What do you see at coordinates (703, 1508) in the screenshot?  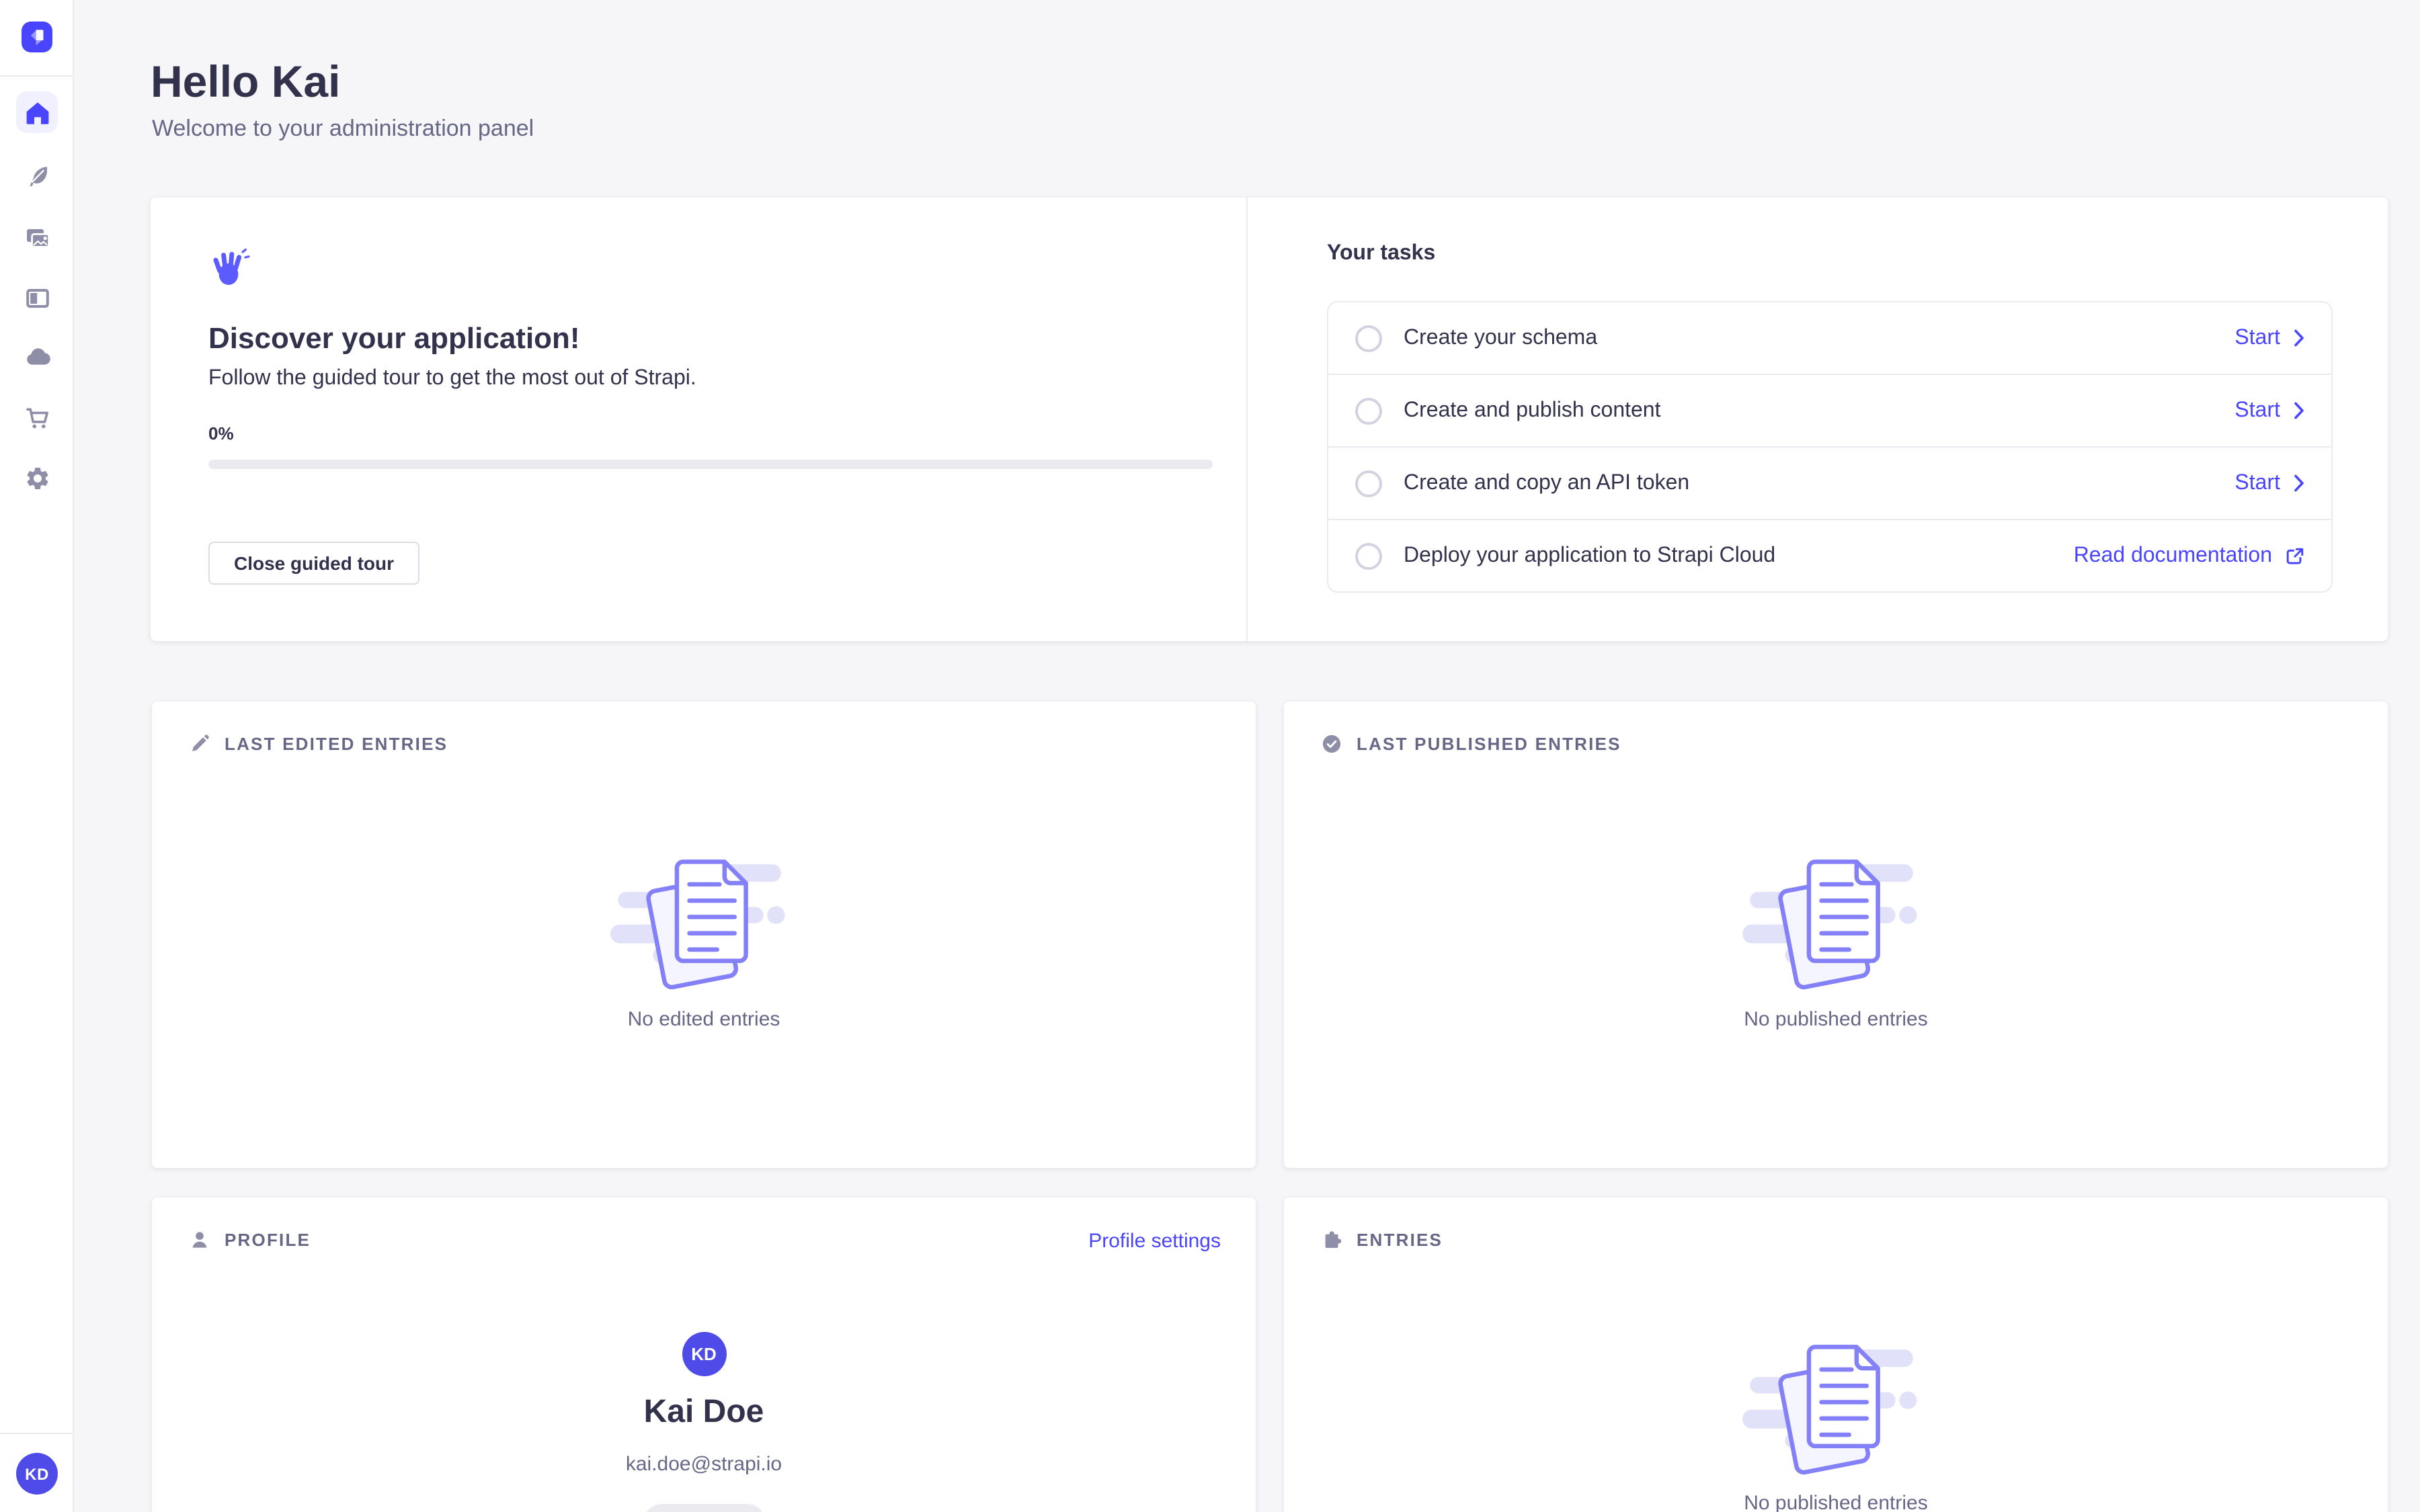 I see `profile-role-badge` at bounding box center [703, 1508].